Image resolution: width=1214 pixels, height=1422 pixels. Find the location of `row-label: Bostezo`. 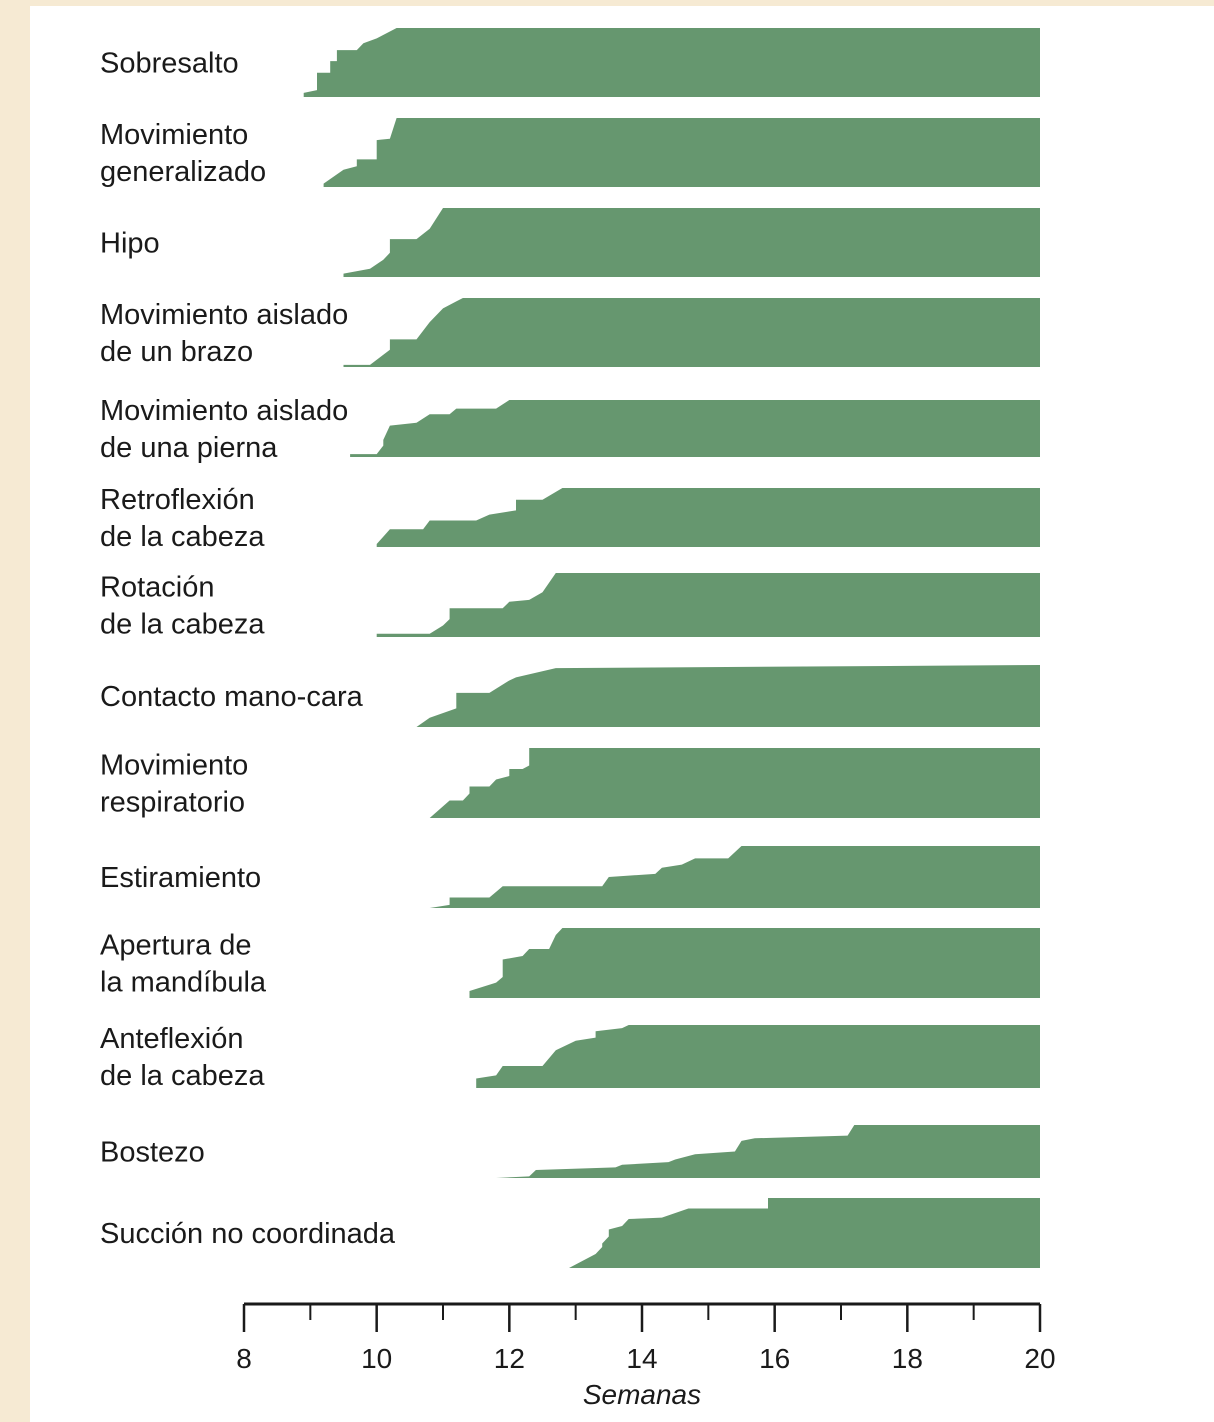

row-label: Bostezo is located at coordinates (152, 1153).